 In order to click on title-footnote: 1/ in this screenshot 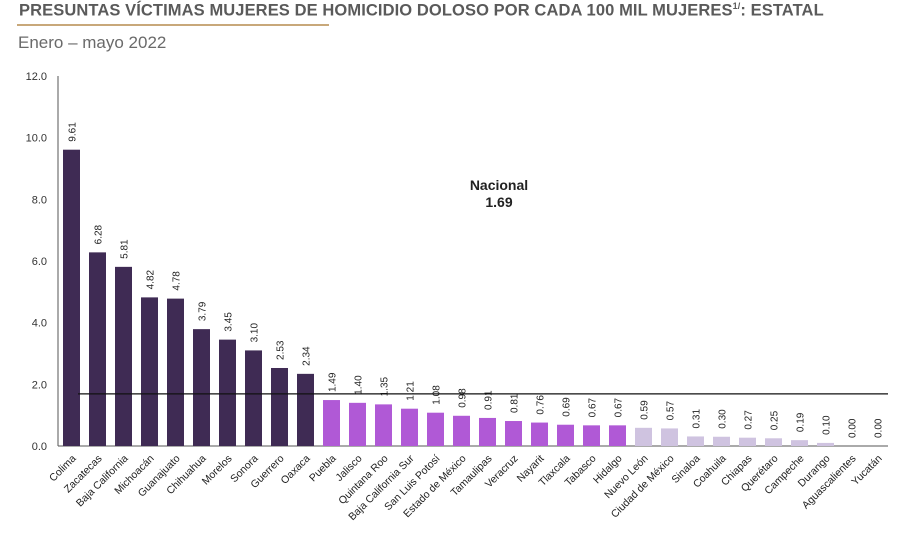, I will do `click(736, 6)`.